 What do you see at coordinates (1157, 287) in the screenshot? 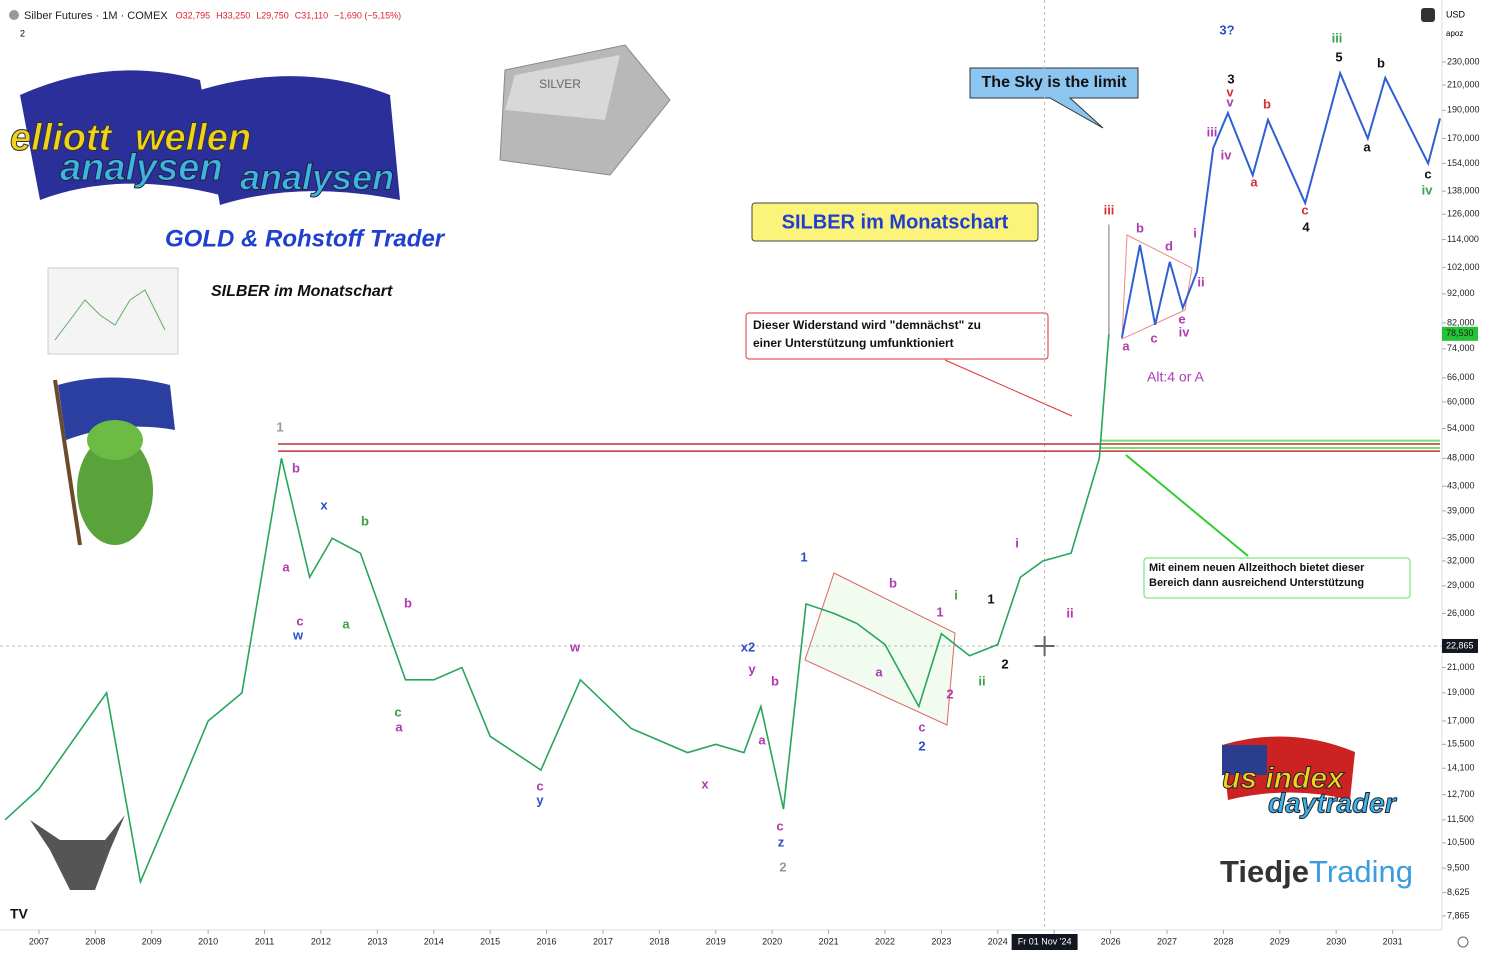
I see `triangle` at bounding box center [1157, 287].